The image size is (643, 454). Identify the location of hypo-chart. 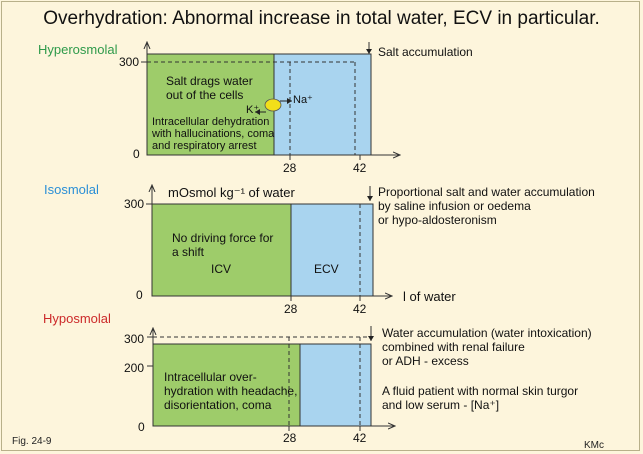
(271, 378).